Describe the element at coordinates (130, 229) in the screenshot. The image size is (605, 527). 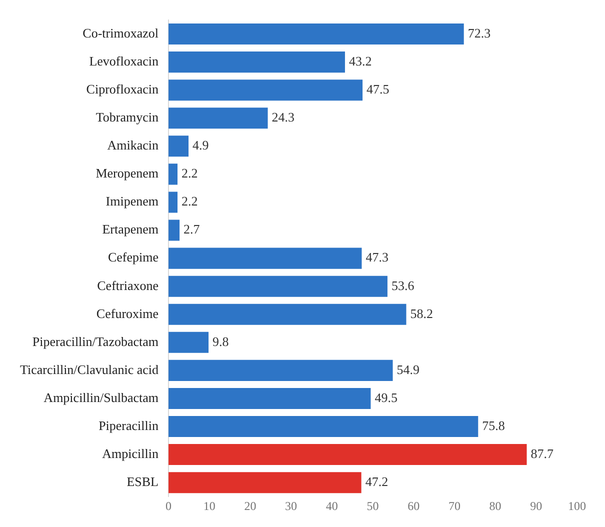
I see `y-tick-label: Ertapenem` at that location.